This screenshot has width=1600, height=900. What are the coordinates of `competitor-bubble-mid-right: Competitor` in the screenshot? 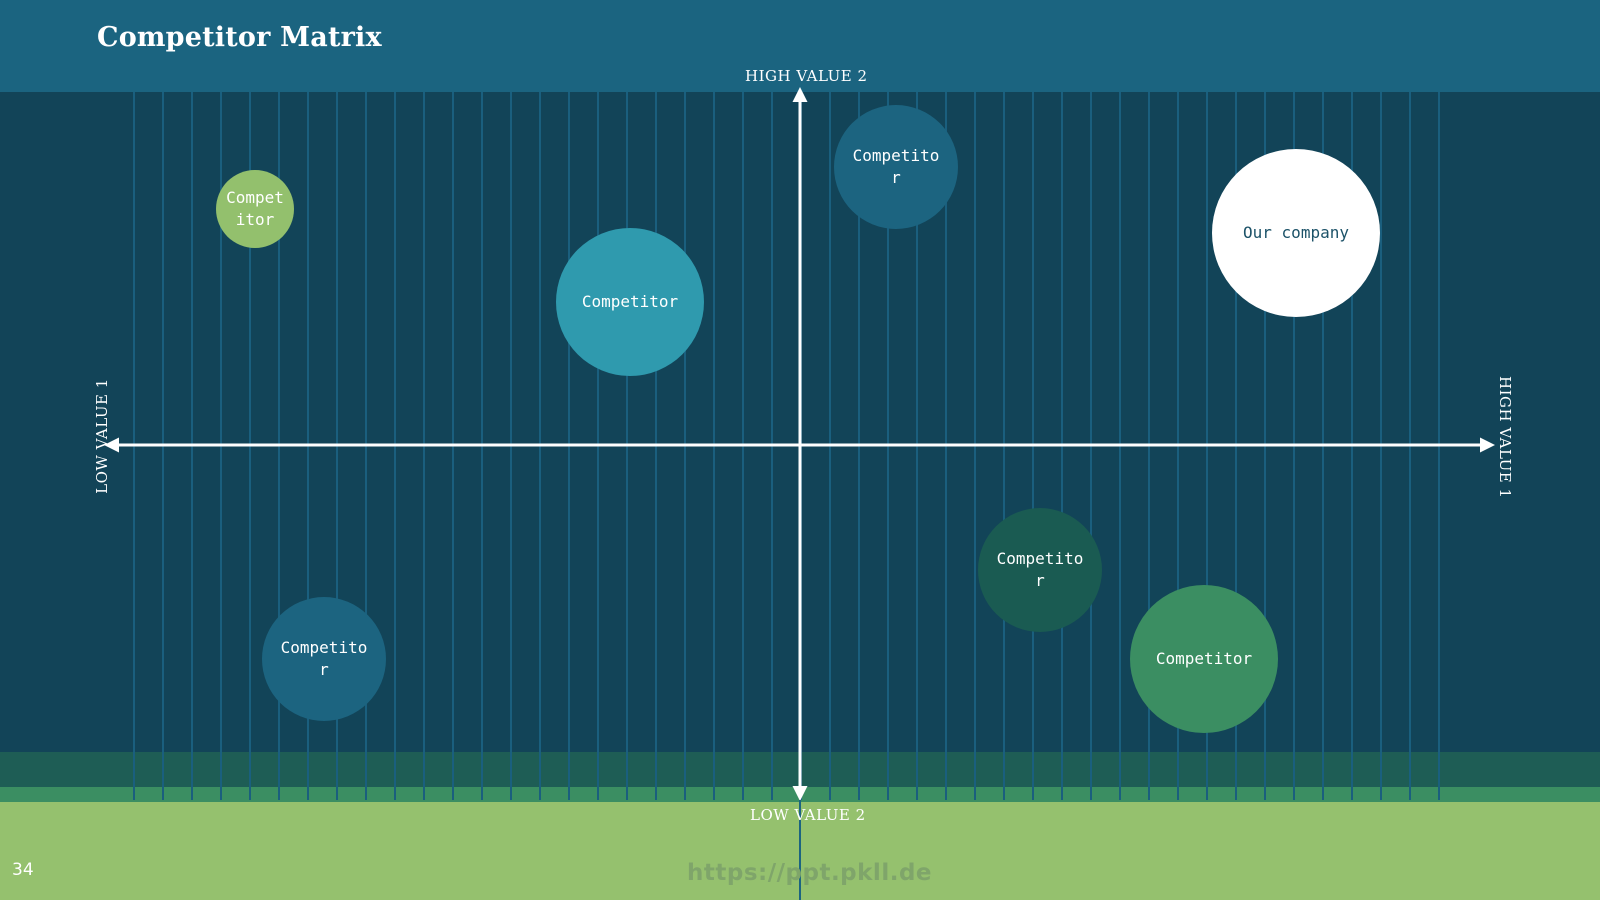 It's located at (1040, 570).